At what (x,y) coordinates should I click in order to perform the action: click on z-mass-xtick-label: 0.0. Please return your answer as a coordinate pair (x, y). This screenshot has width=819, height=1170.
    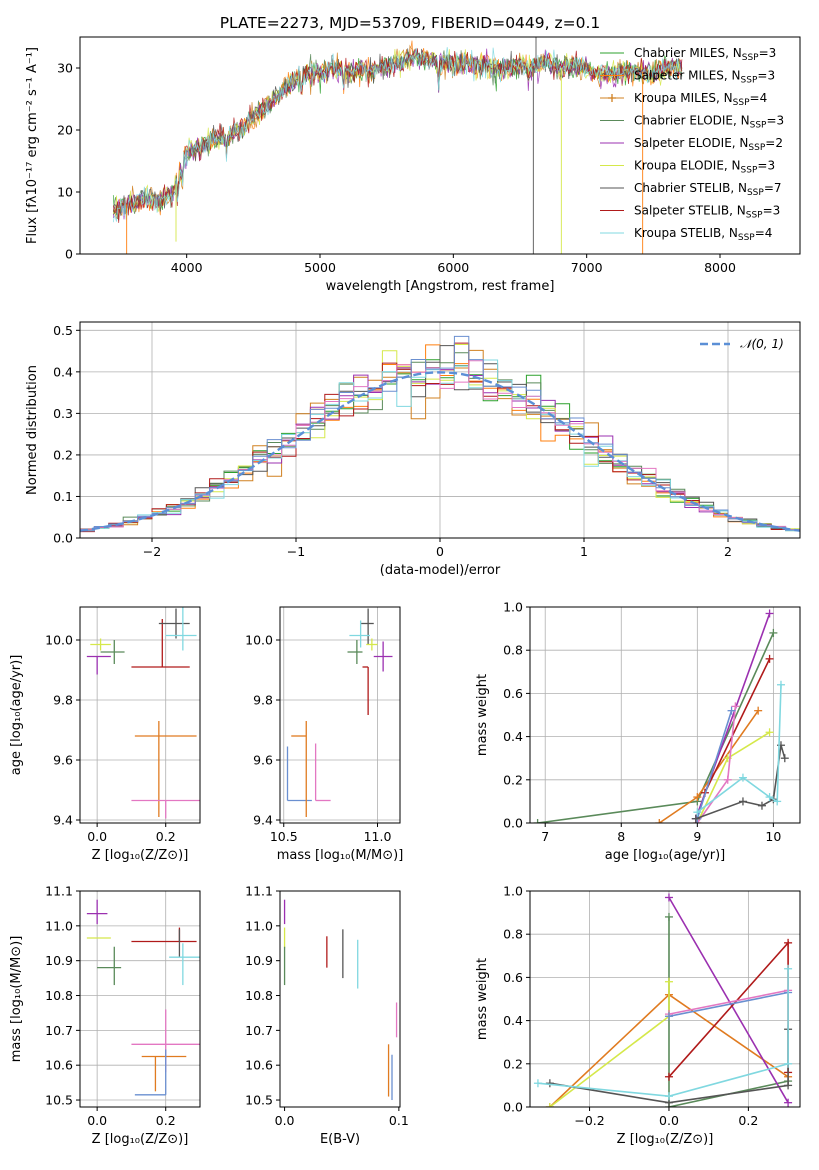
    Looking at the image, I should click on (97, 1120).